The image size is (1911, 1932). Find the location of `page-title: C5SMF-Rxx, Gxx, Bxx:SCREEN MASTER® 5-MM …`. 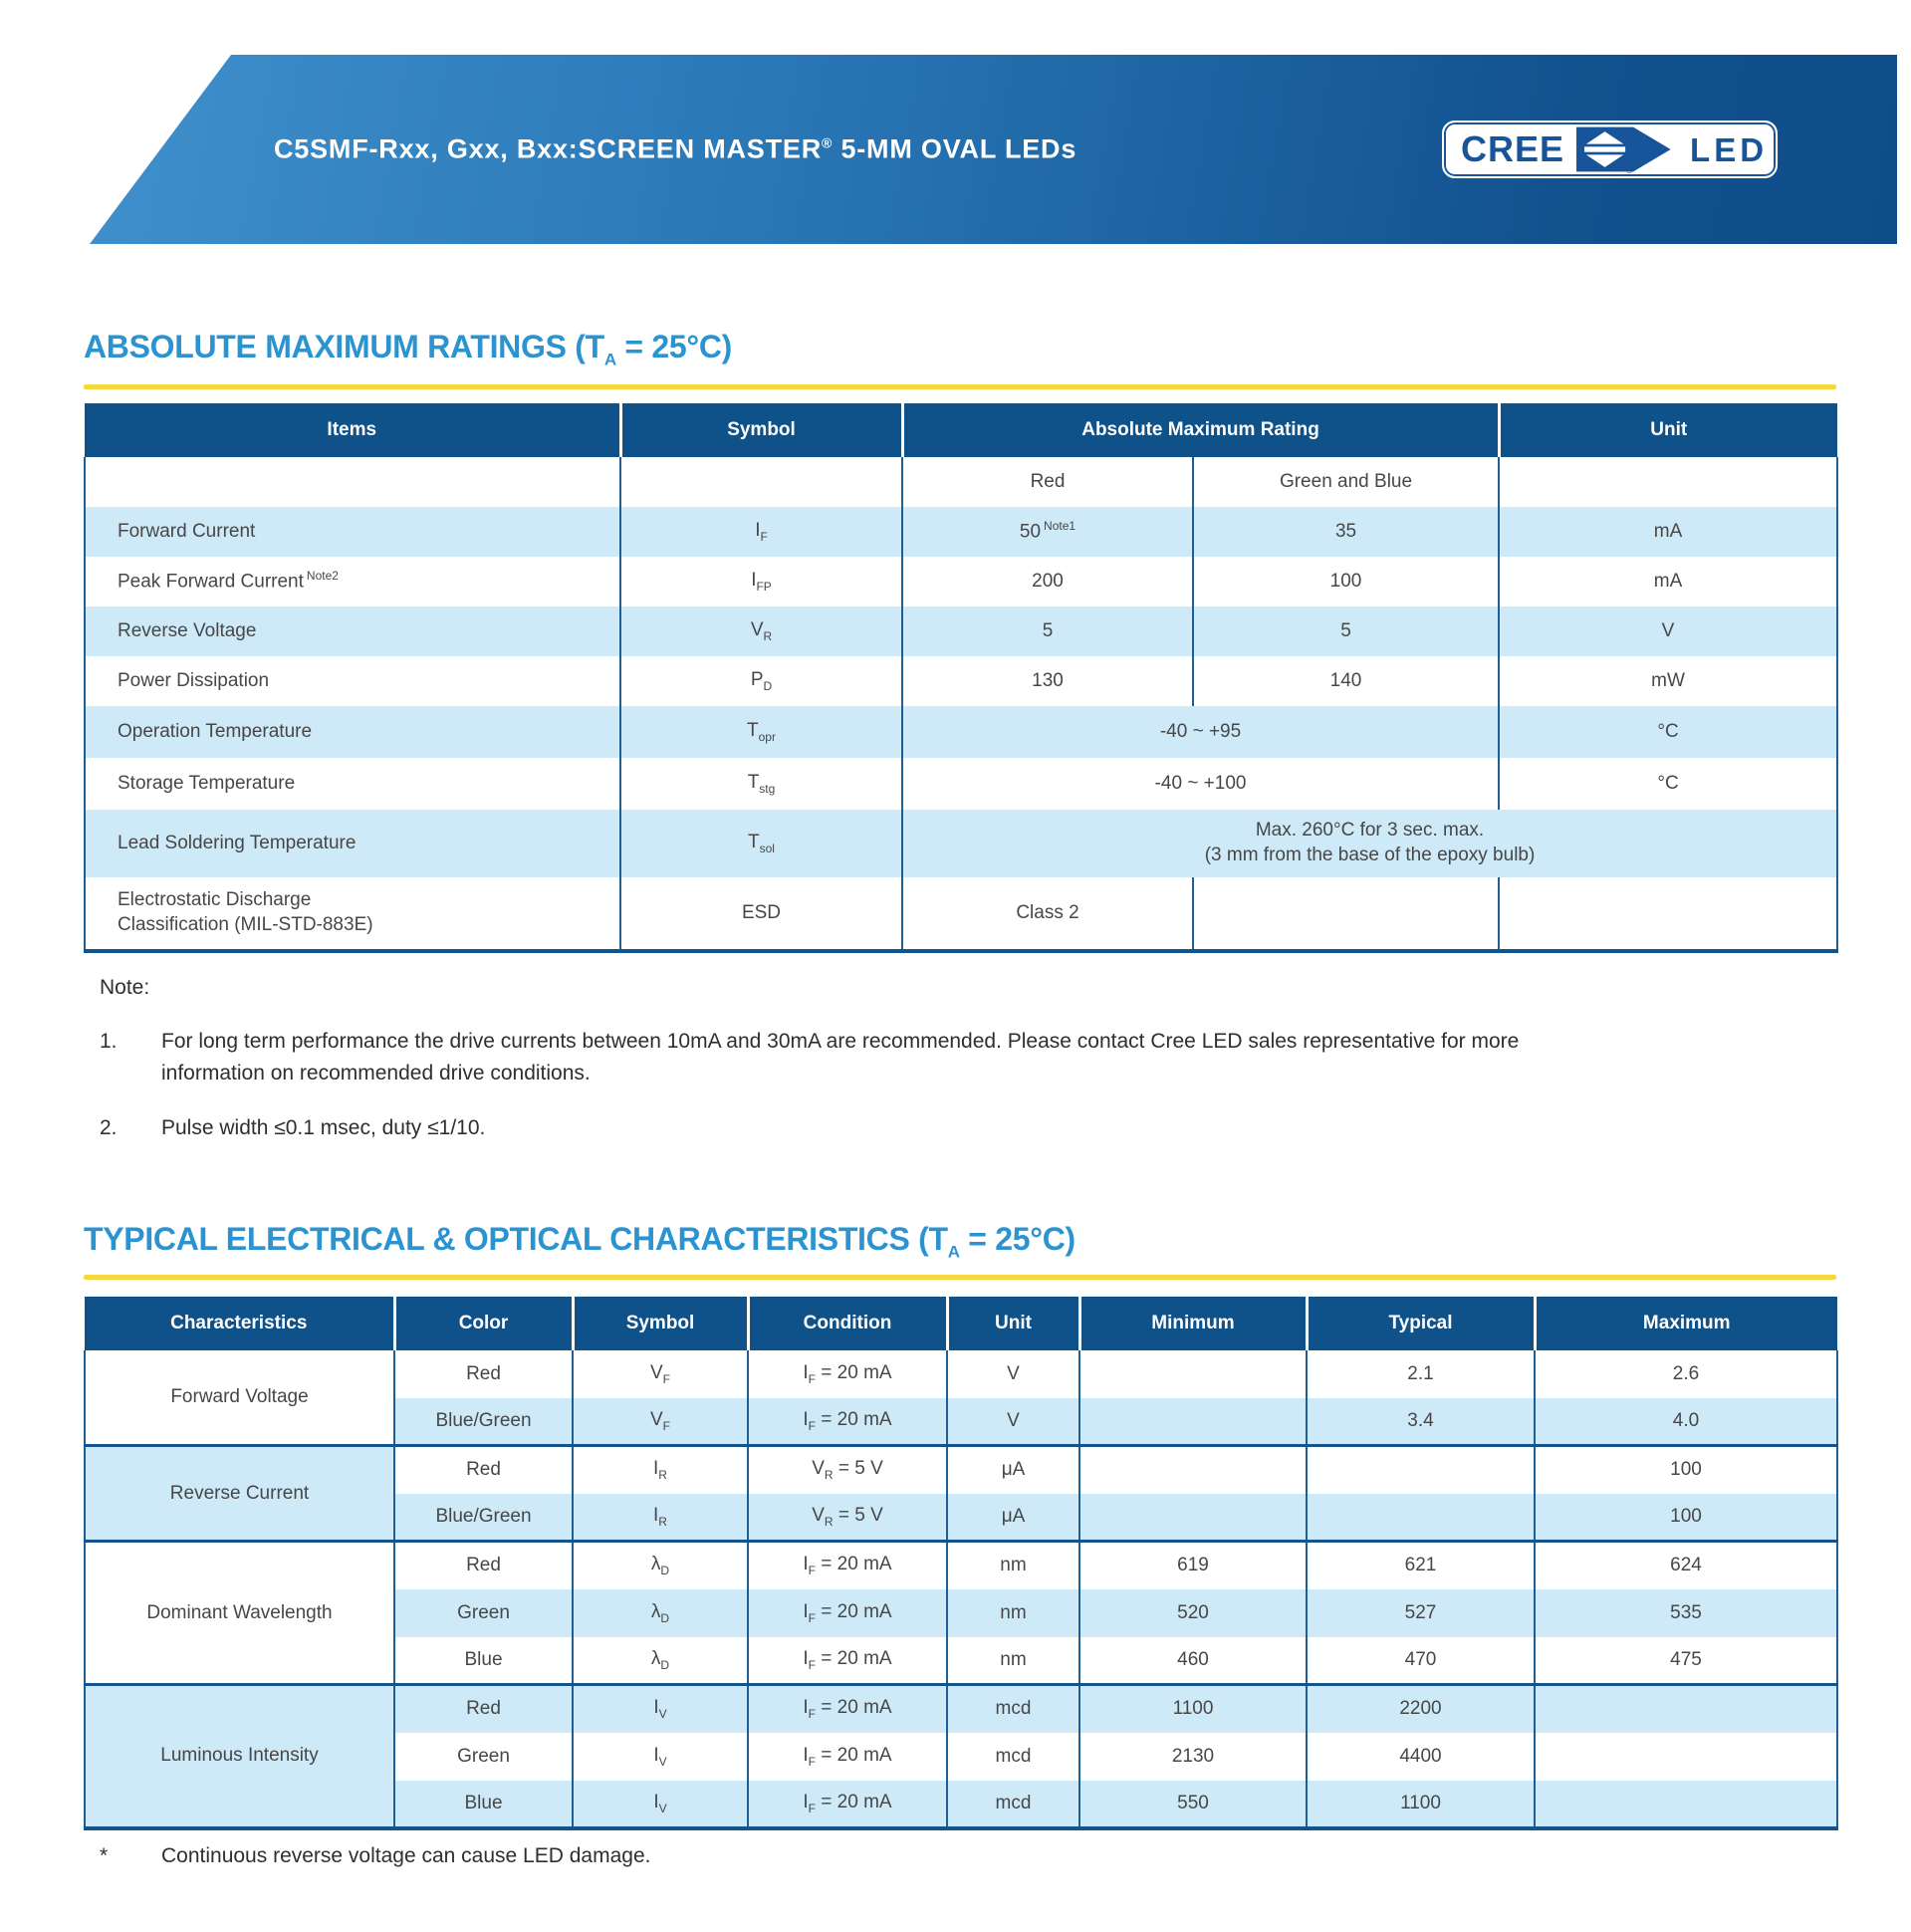

page-title: C5SMF-Rxx, Gxx, Bxx:SCREEN MASTER® 5-MM … is located at coordinates (675, 149).